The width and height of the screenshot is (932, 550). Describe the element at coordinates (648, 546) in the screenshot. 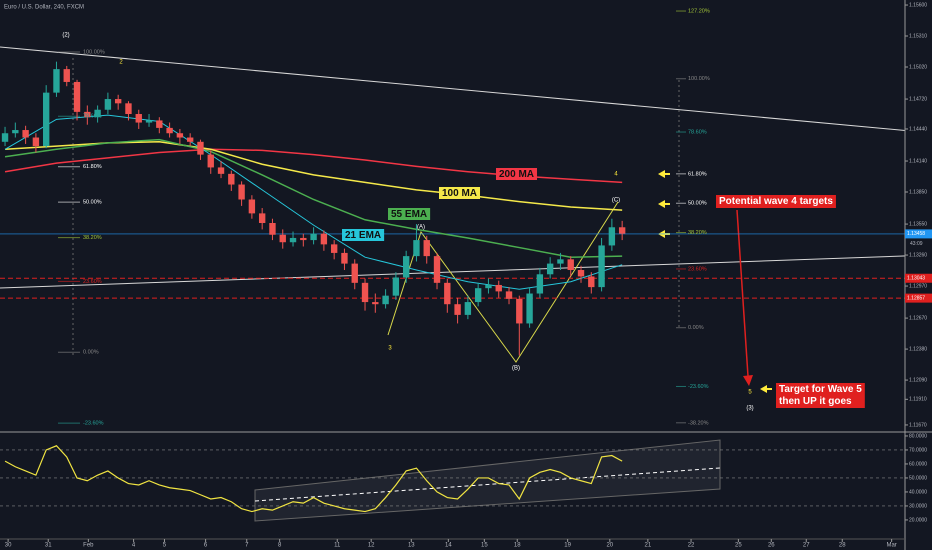

I see `x-tick-label: 21` at that location.